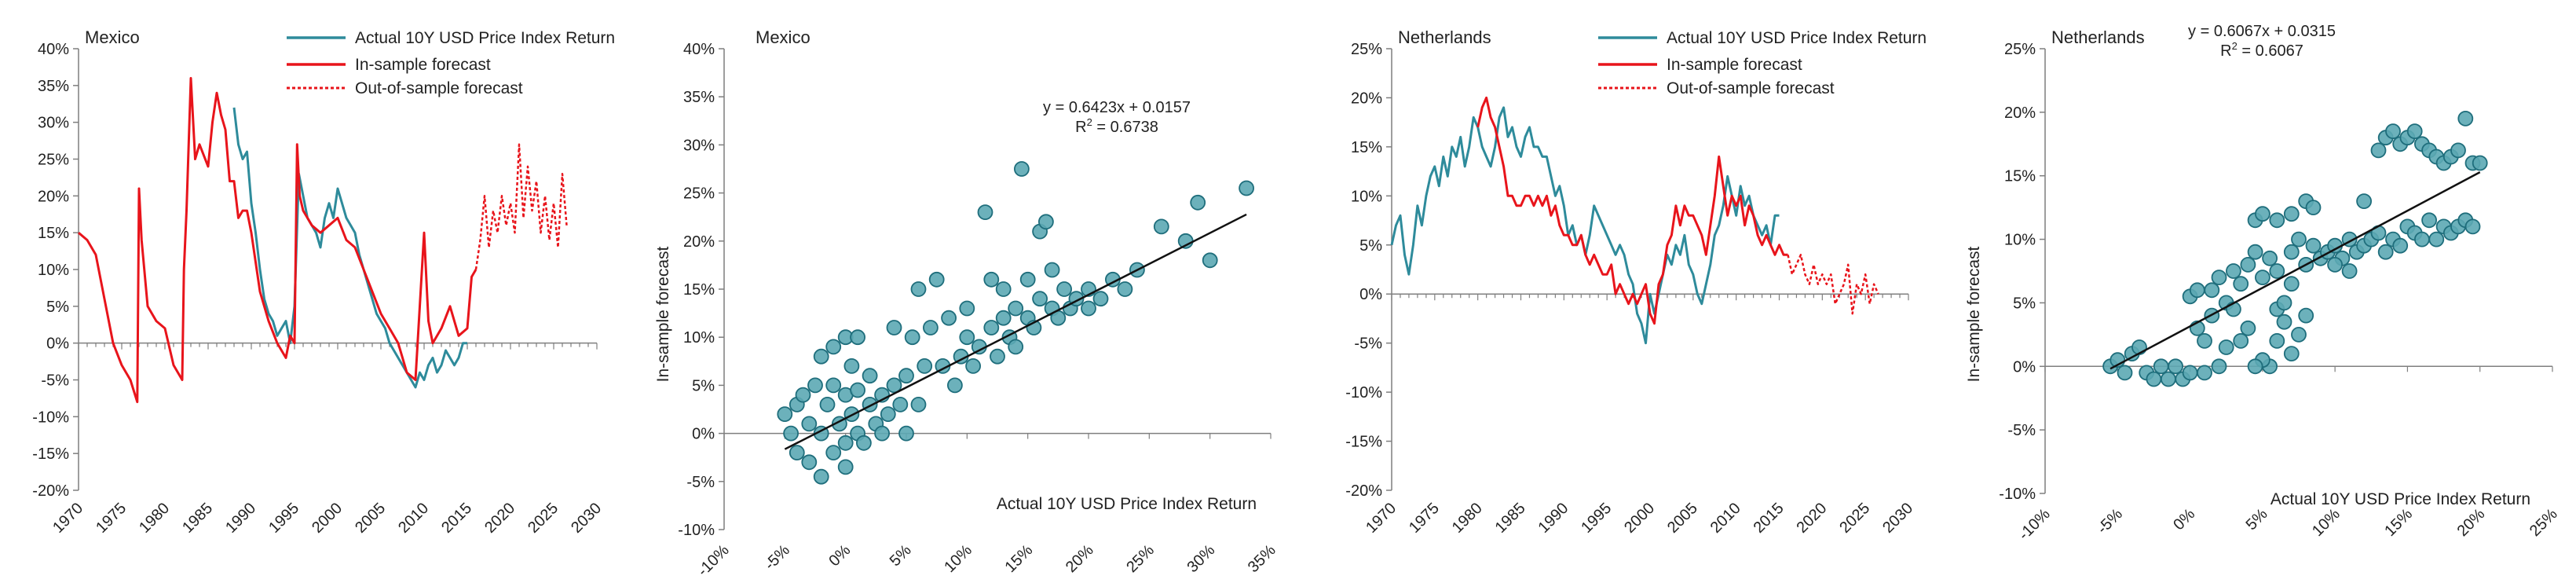 This screenshot has width=2576, height=583. What do you see at coordinates (1735, 65) in the screenshot?
I see `legend-insample-label: In-sample forecast` at bounding box center [1735, 65].